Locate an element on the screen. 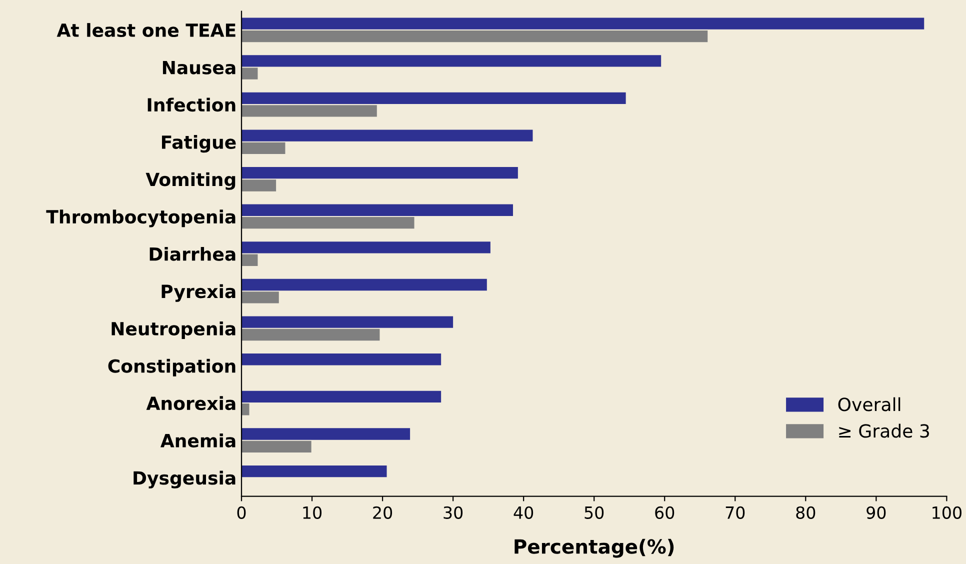 This screenshot has height=564, width=966. x-tick-label: 70 is located at coordinates (735, 512).